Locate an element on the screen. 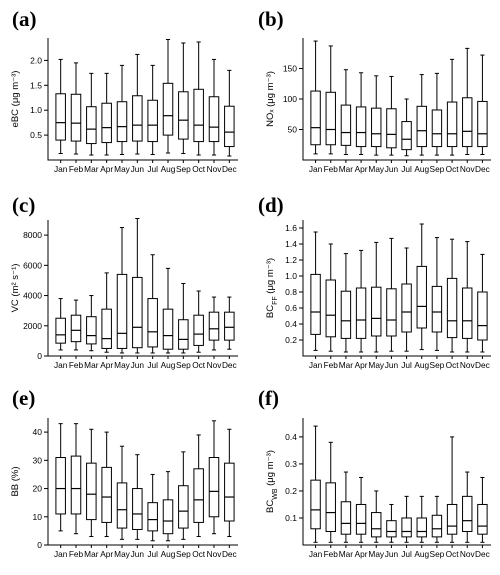  y-tick-label: 1.2 is located at coordinates (291, 260).